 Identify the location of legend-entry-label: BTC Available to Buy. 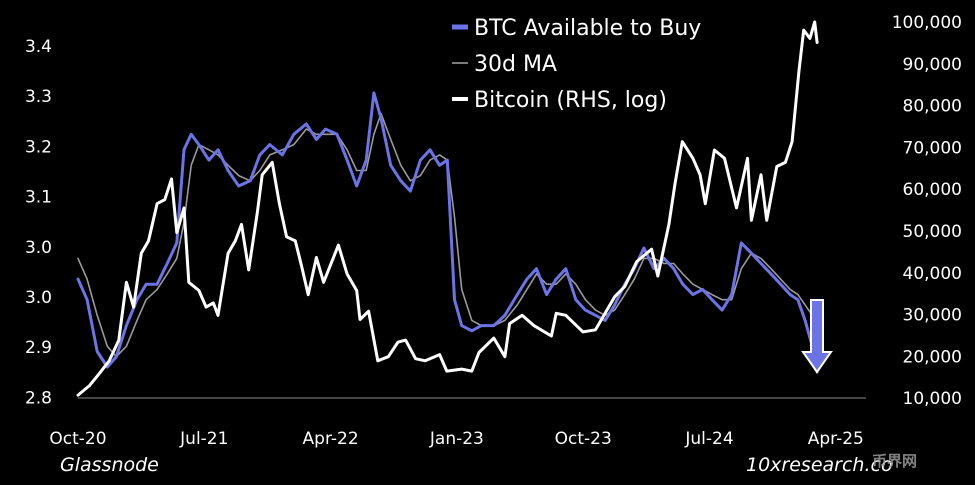
(587, 28).